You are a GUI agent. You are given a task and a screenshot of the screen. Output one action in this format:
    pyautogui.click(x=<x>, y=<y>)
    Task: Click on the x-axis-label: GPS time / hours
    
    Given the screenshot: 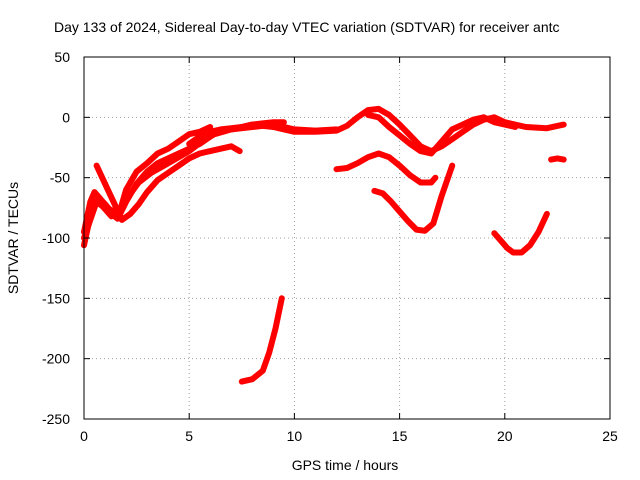 What is the action you would take?
    pyautogui.click(x=345, y=465)
    